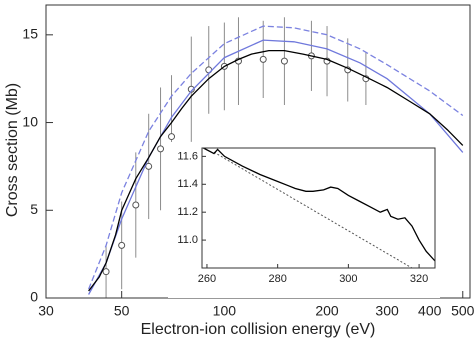 This screenshot has height=344, width=474. What do you see at coordinates (225, 311) in the screenshot?
I see `x-tick-label: 100` at bounding box center [225, 311].